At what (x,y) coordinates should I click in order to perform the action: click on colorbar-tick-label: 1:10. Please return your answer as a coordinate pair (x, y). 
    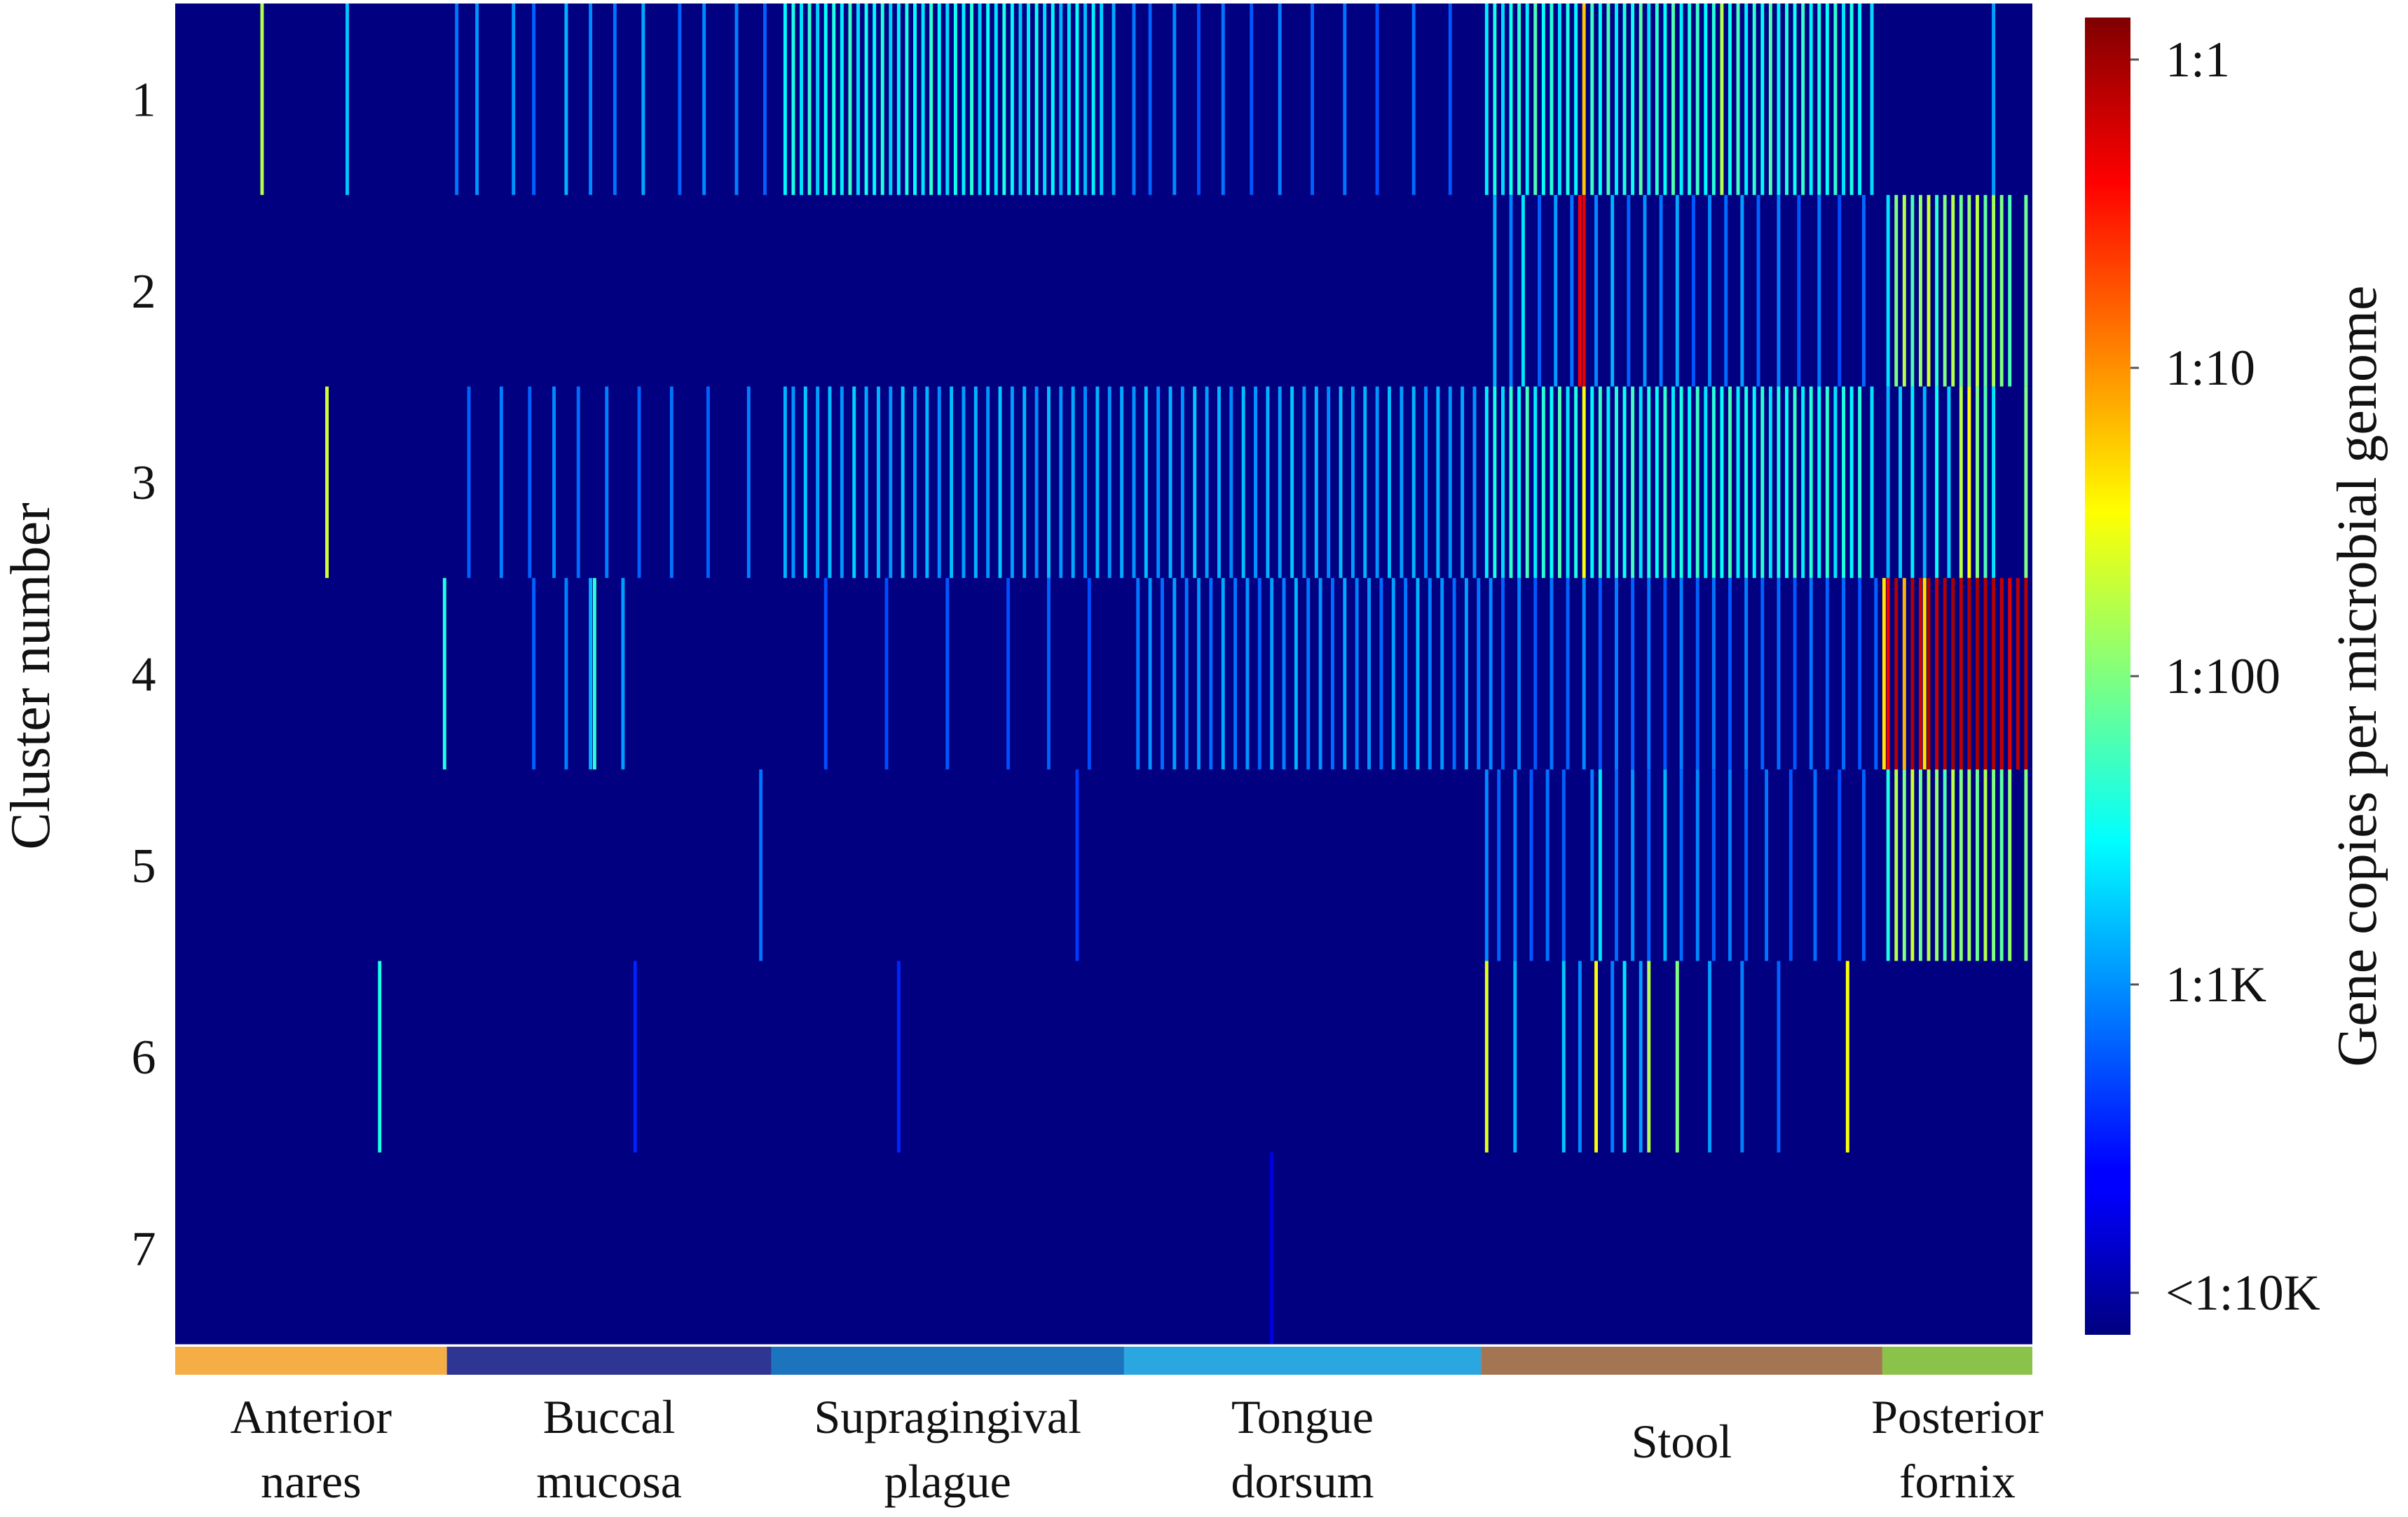
    Looking at the image, I should click on (2210, 368).